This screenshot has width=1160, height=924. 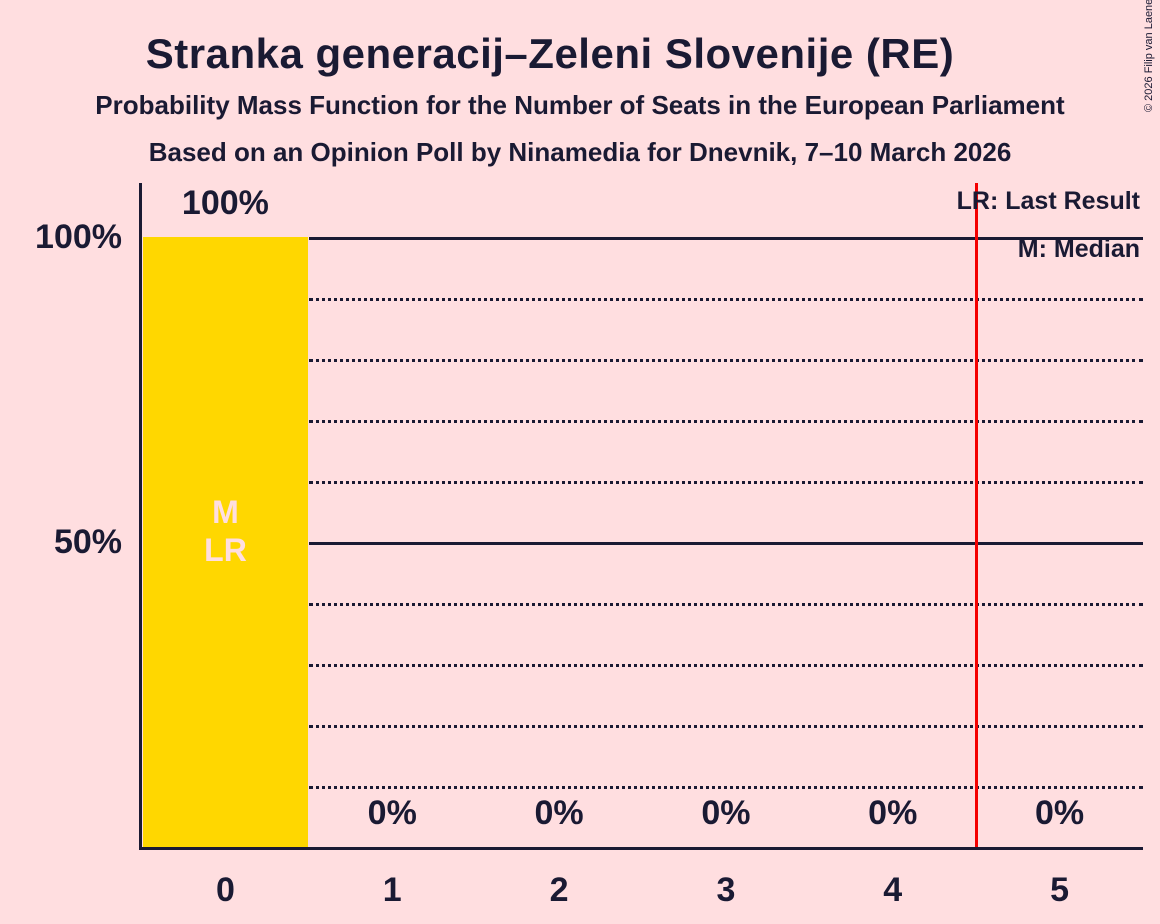 What do you see at coordinates (726, 360) in the screenshot?
I see `gridline-80pct` at bounding box center [726, 360].